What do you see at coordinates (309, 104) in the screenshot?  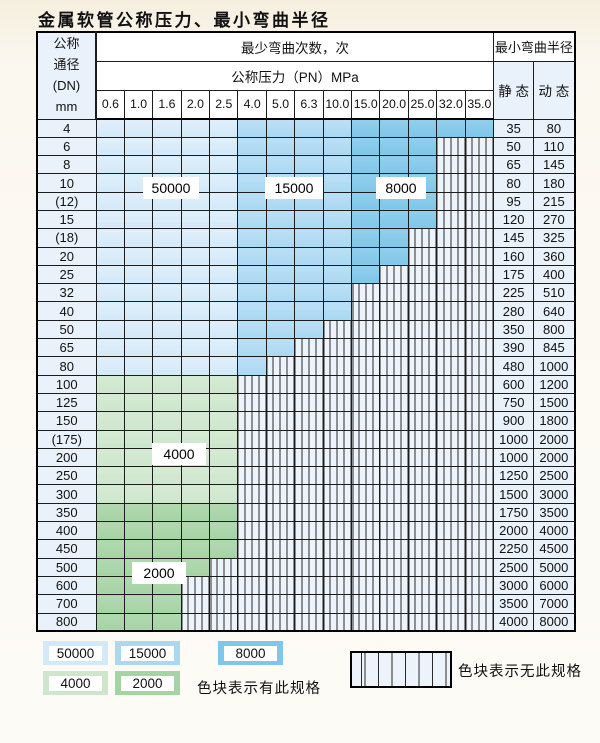 I see `pressure-col-header: 6.3` at bounding box center [309, 104].